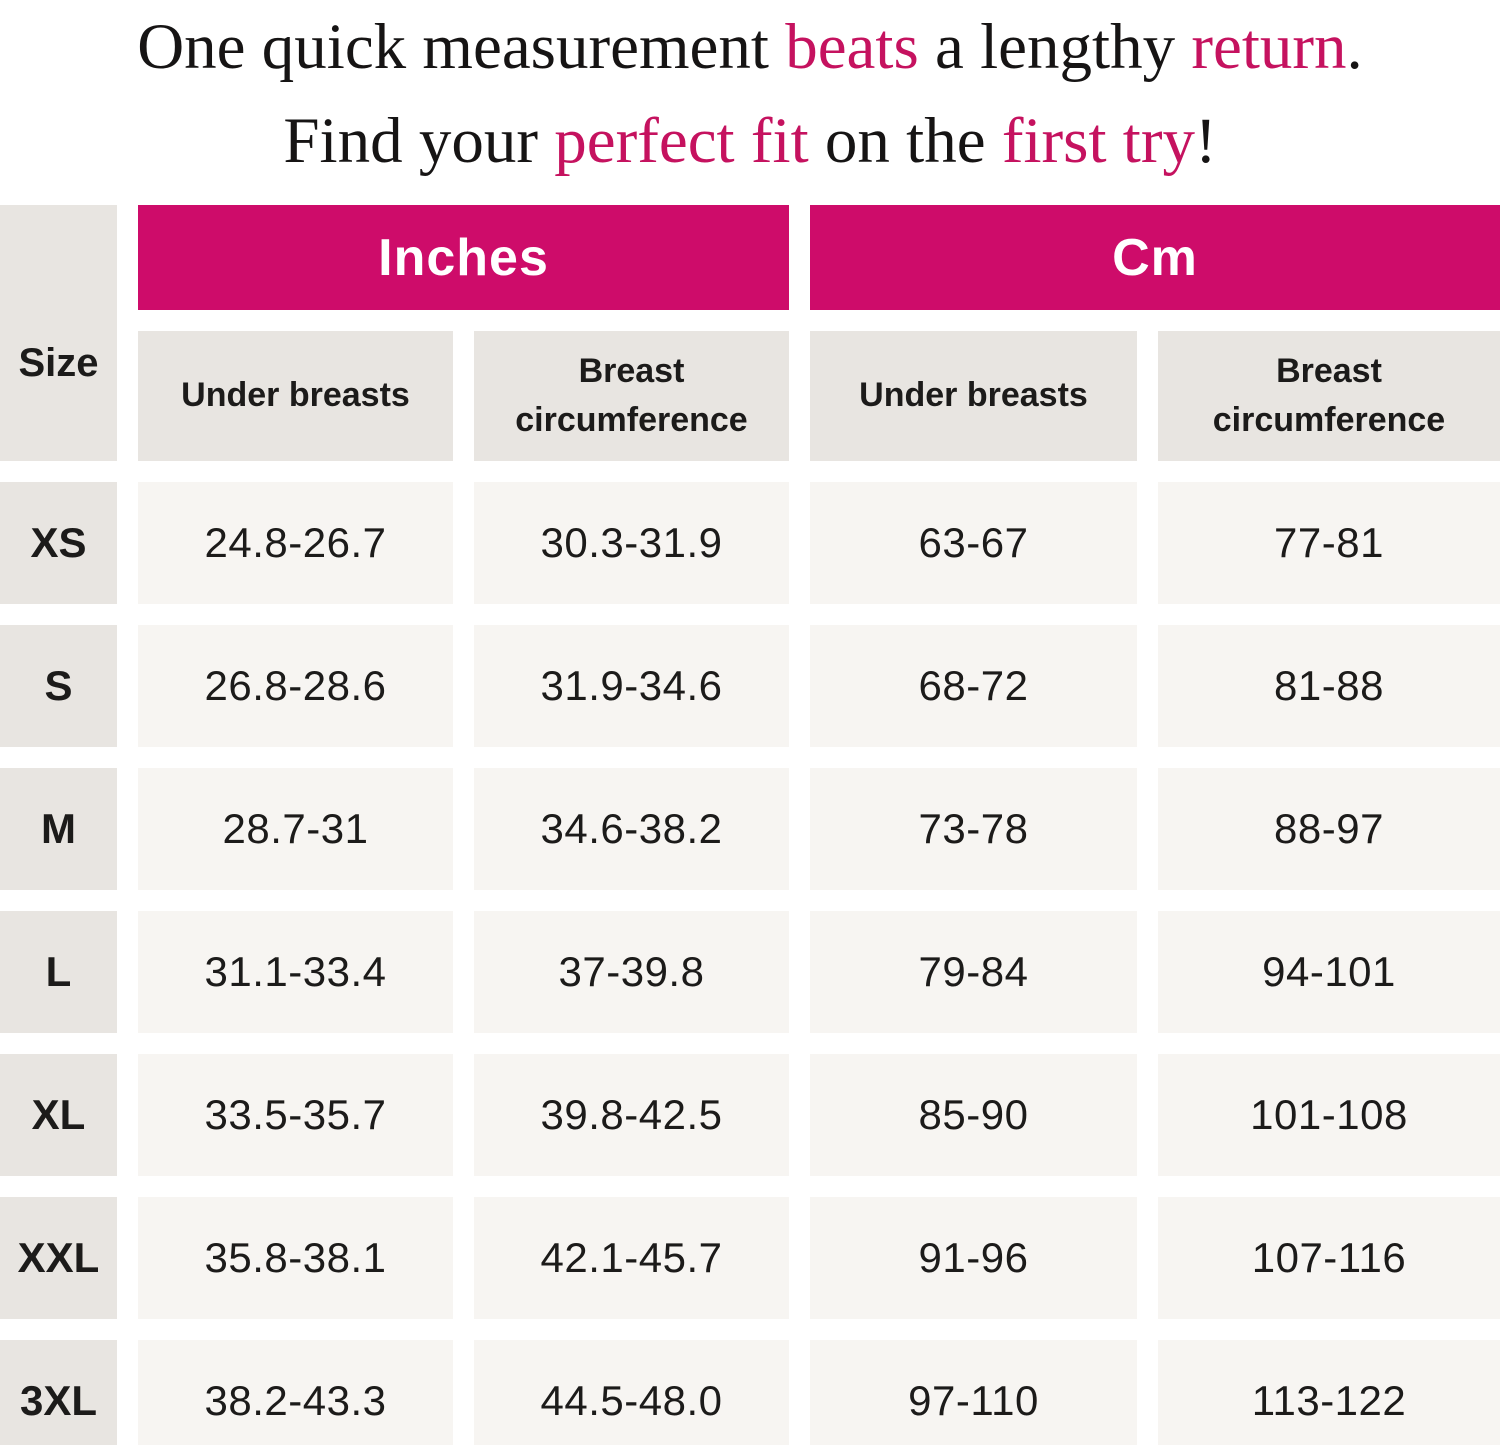  Describe the element at coordinates (1329, 1115) in the screenshot. I see `cell-xl-cm-breast-circumference: 101-108` at that location.